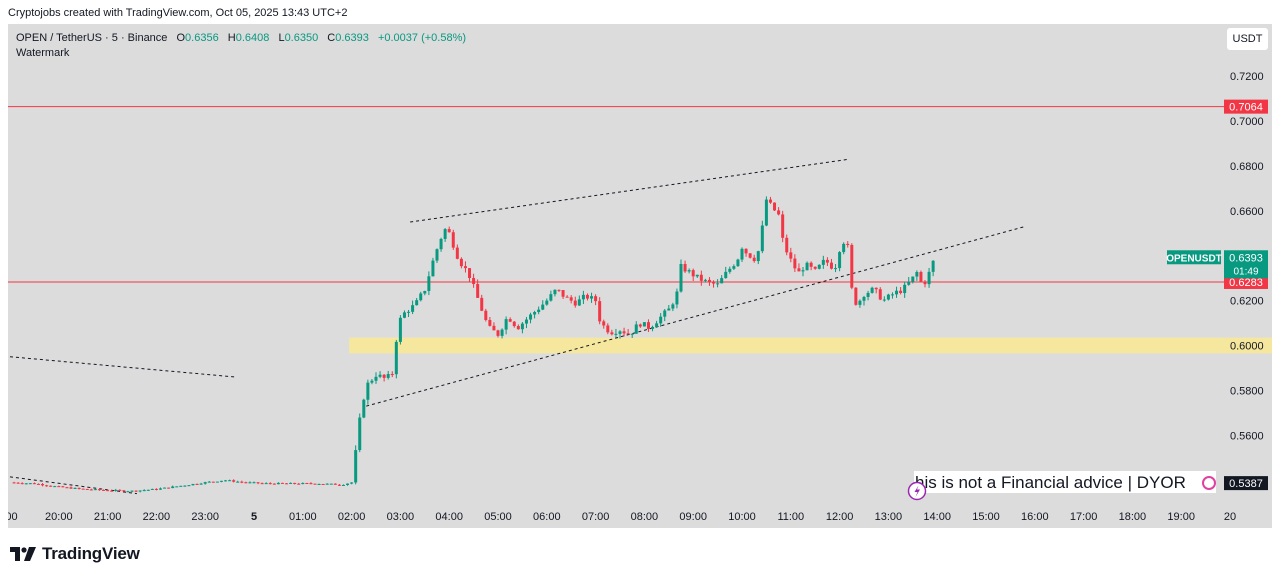 This screenshot has height=581, width=1280. I want to click on trendline, so click(73, 485).